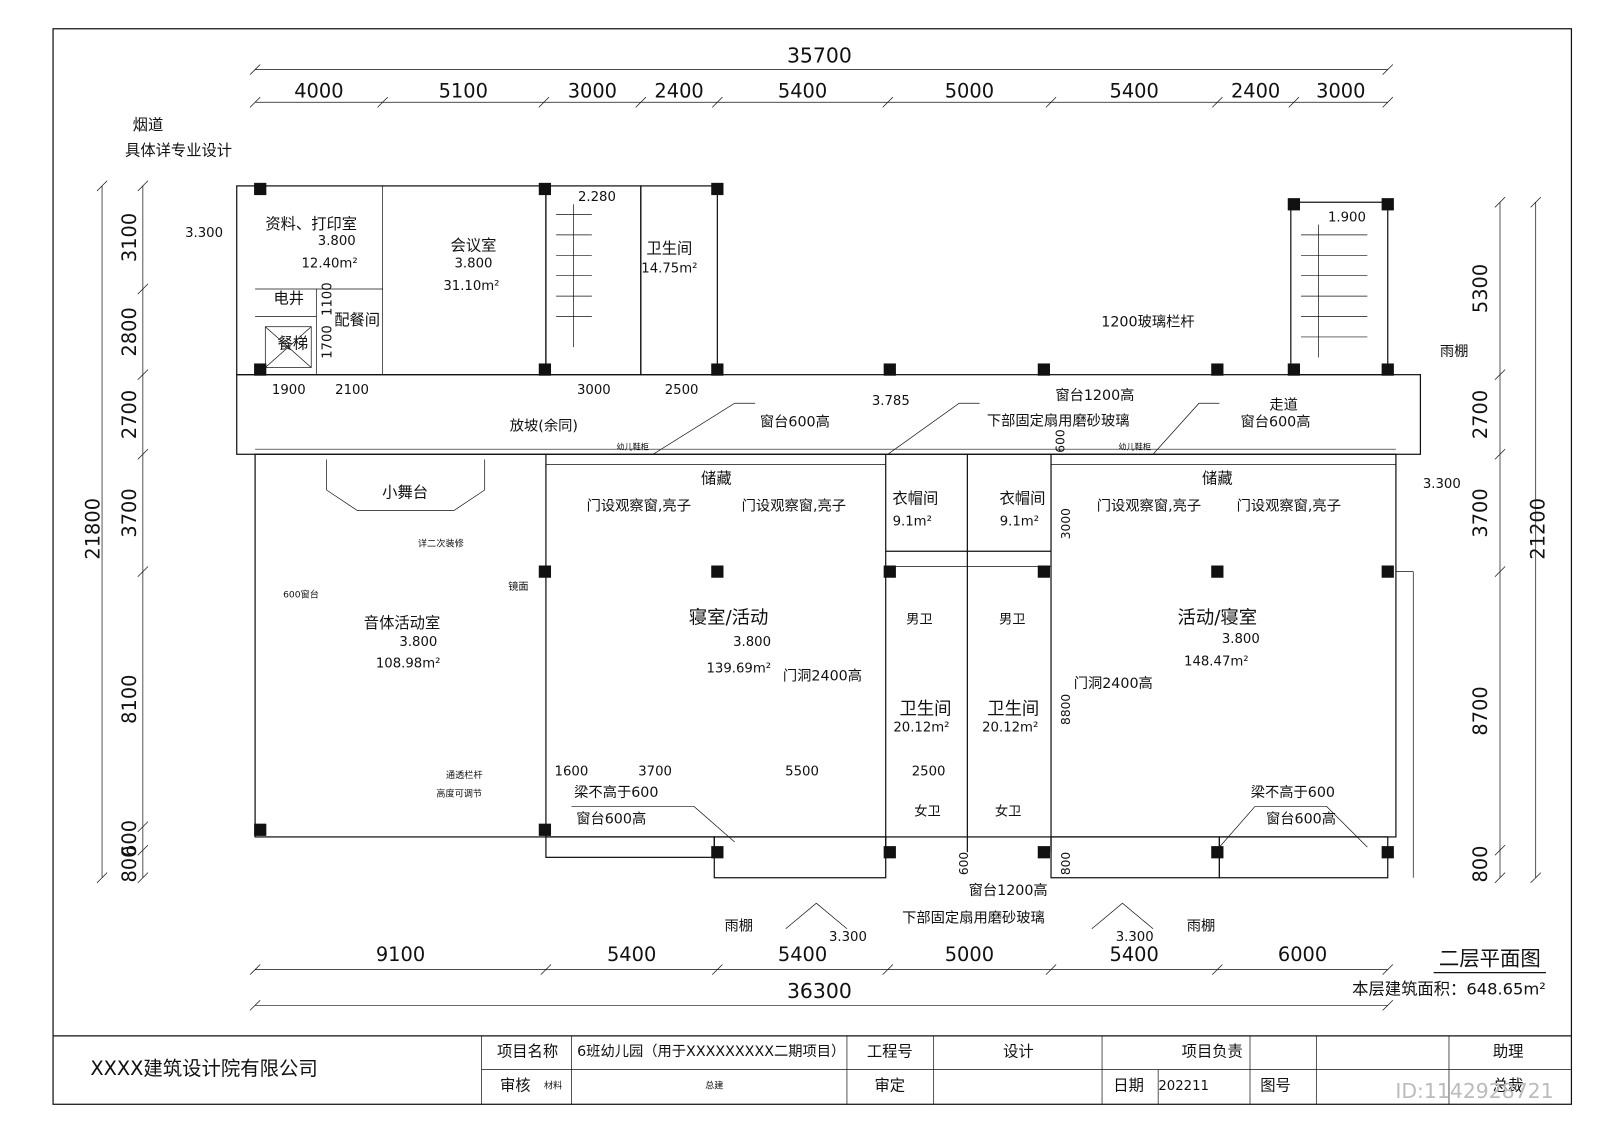 Image resolution: width=1600 pixels, height=1131 pixels. What do you see at coordinates (1201, 926) in the screenshot?
I see `annotation: 雨棚` at bounding box center [1201, 926].